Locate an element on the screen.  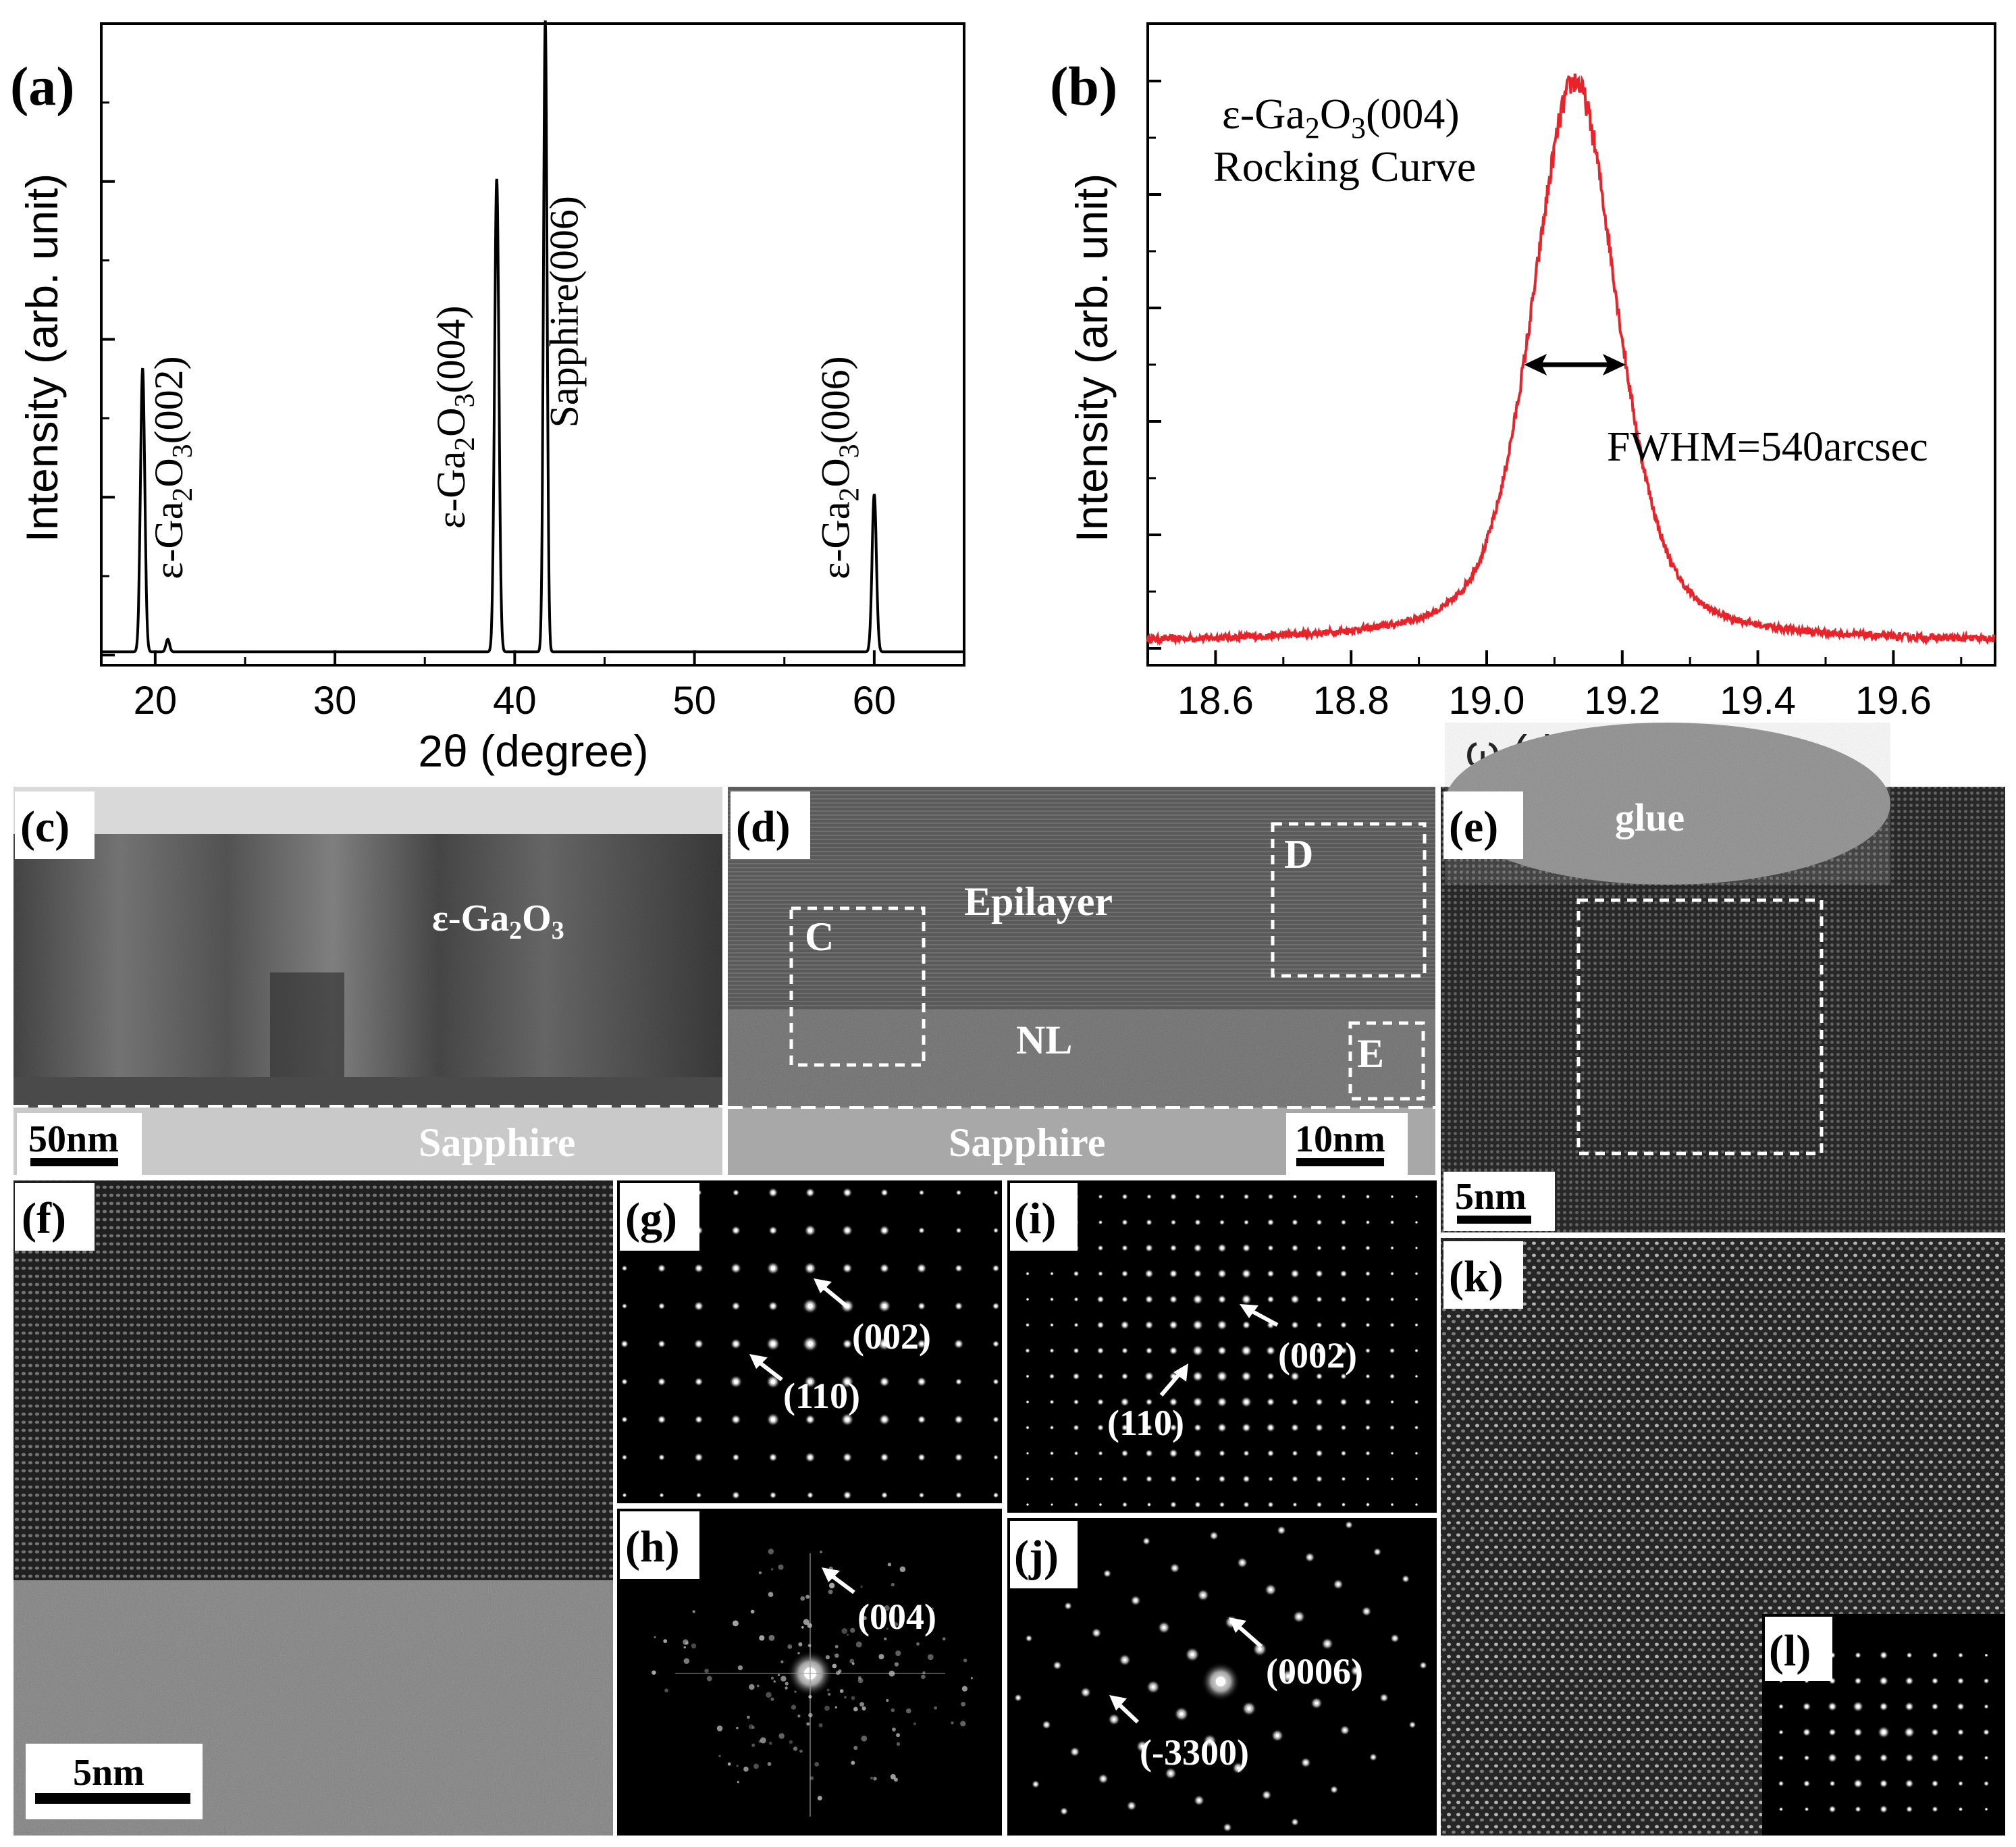
panel-a-xlabel: 2θ (degree) is located at coordinates (533, 751).